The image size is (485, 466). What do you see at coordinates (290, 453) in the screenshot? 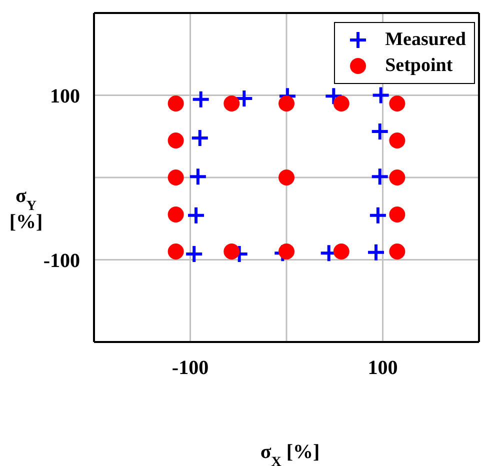
I see `x-axis-title: σ$_{X}$ [%]` at bounding box center [290, 453].